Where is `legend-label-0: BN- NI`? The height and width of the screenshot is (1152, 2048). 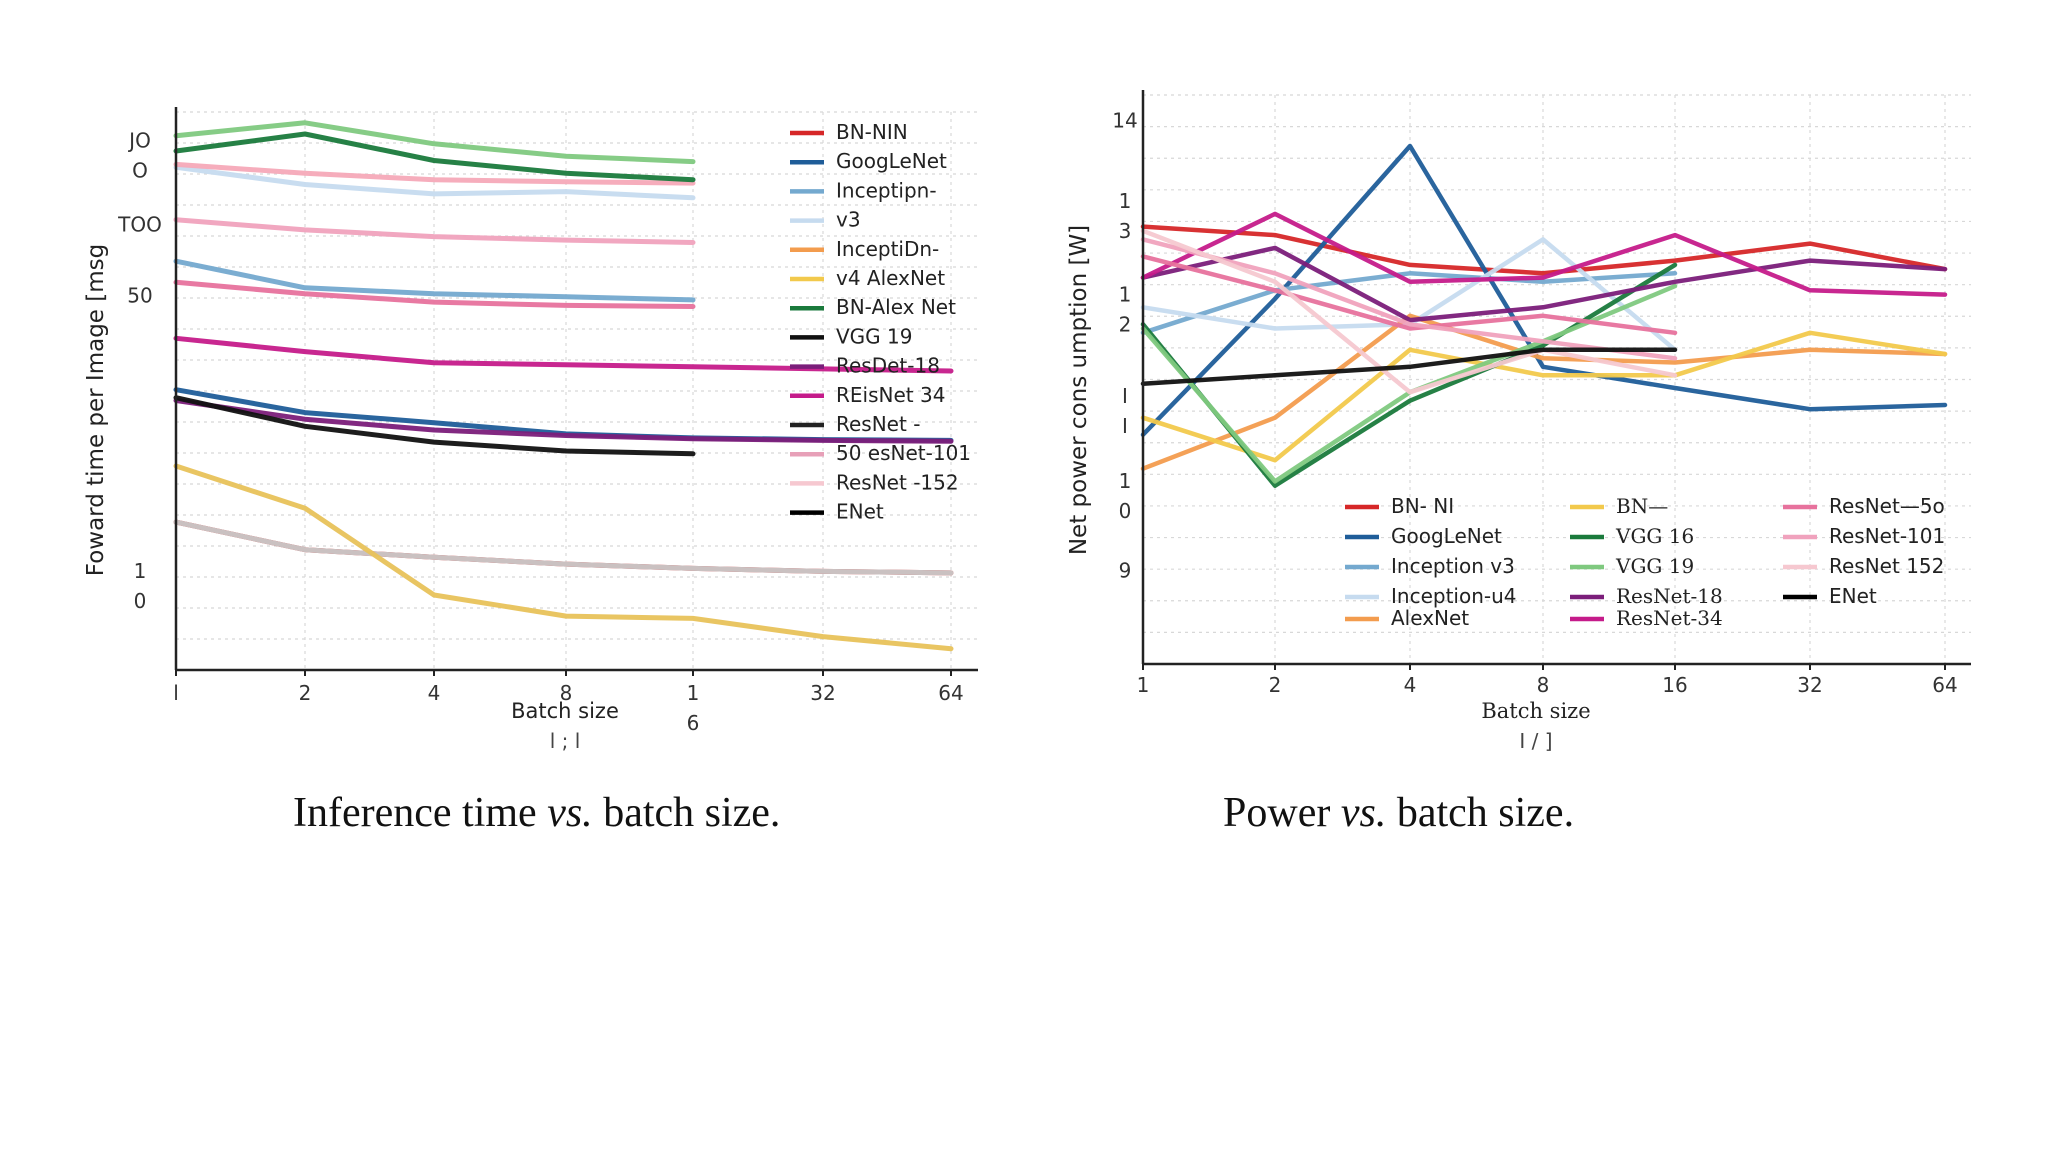 legend-label-0: BN- NI is located at coordinates (1422, 506).